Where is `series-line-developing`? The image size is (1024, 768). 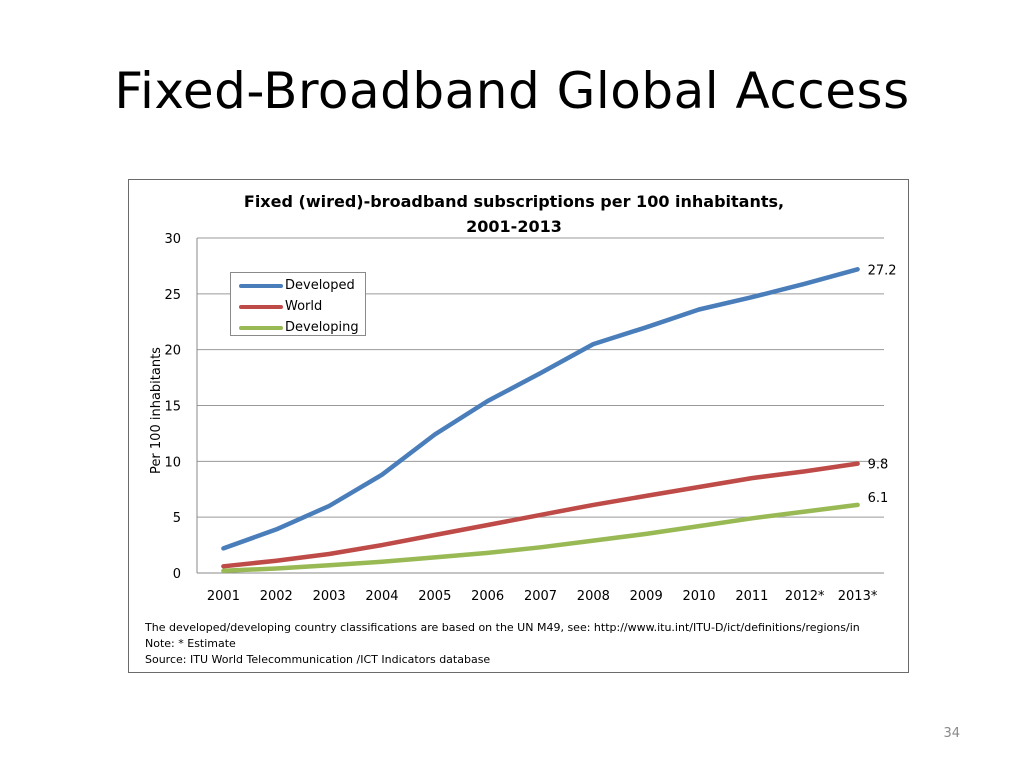 series-line-developing is located at coordinates (540, 538).